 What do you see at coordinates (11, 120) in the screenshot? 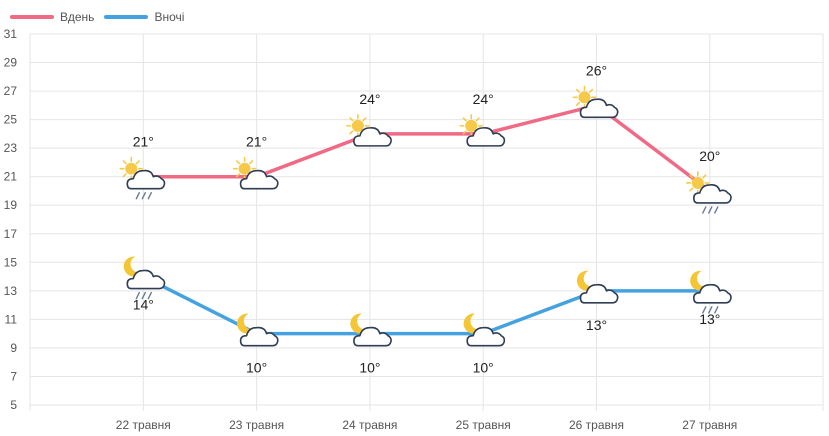
I see `y-tick-label: 25` at bounding box center [11, 120].